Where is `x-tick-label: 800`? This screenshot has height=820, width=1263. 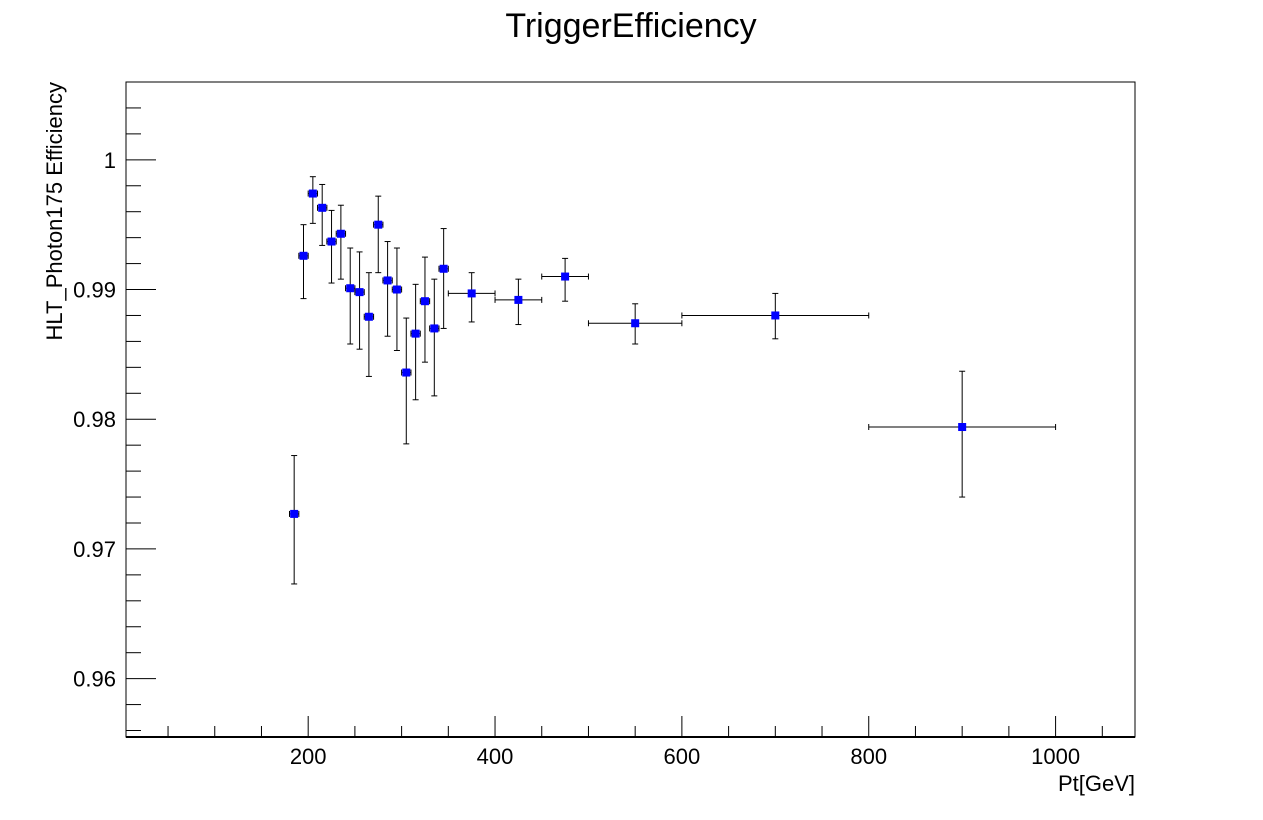
x-tick-label: 800 is located at coordinates (868, 756).